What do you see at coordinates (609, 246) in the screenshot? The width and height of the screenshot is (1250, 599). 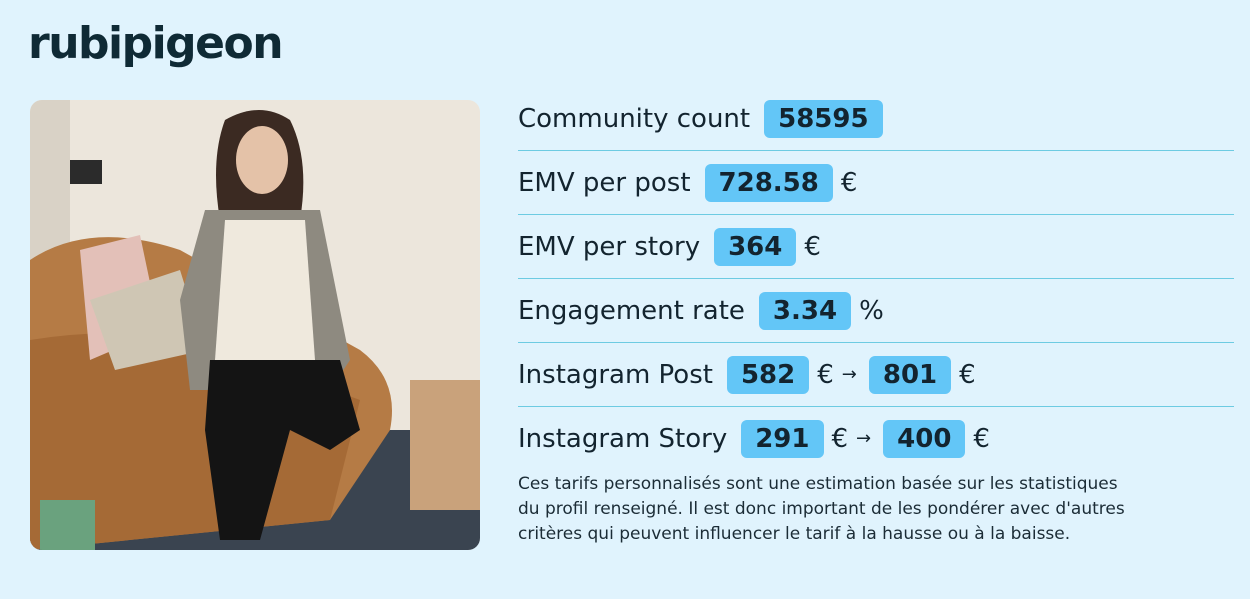 I see `stat-label: EMV per story` at bounding box center [609, 246].